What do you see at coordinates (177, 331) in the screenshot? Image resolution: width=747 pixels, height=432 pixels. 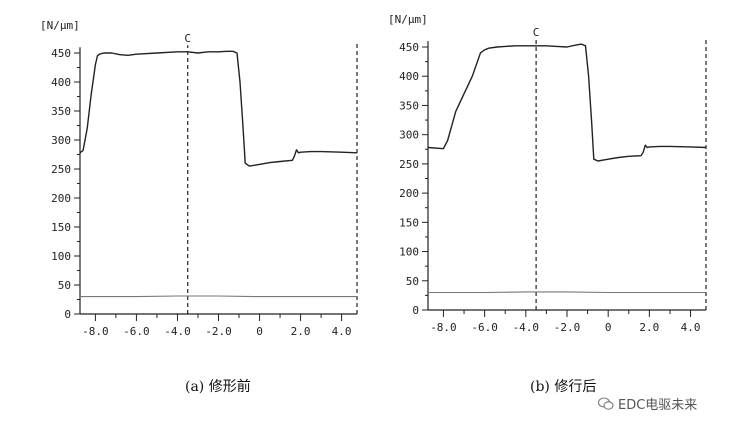 I see `chart-a-x-tick-label: -4.0` at bounding box center [177, 331].